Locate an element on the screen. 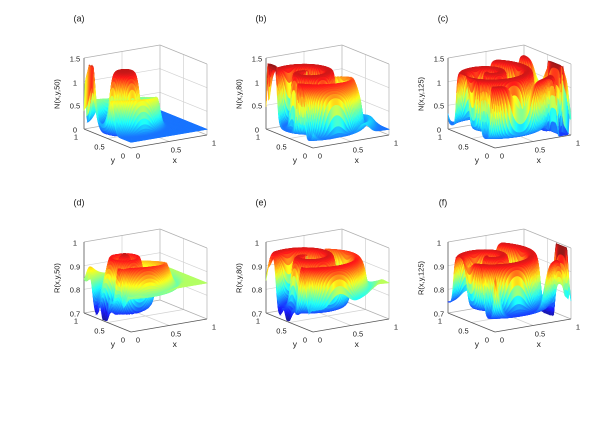 Image resolution: width=610 pixels, height=436 pixels. panel-letter-a: (a) is located at coordinates (79, 18).